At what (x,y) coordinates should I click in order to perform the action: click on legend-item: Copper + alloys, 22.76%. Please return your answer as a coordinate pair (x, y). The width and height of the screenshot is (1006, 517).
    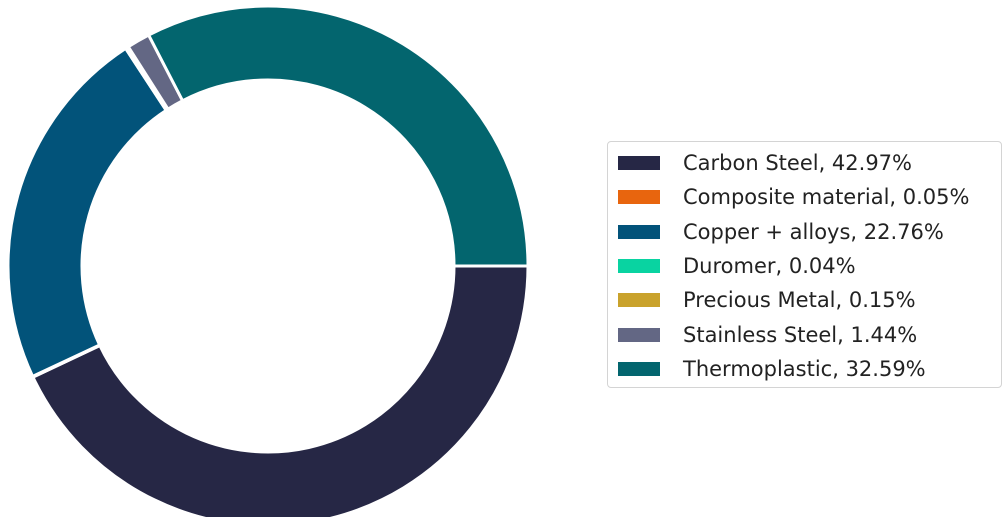
    Looking at the image, I should click on (781, 232).